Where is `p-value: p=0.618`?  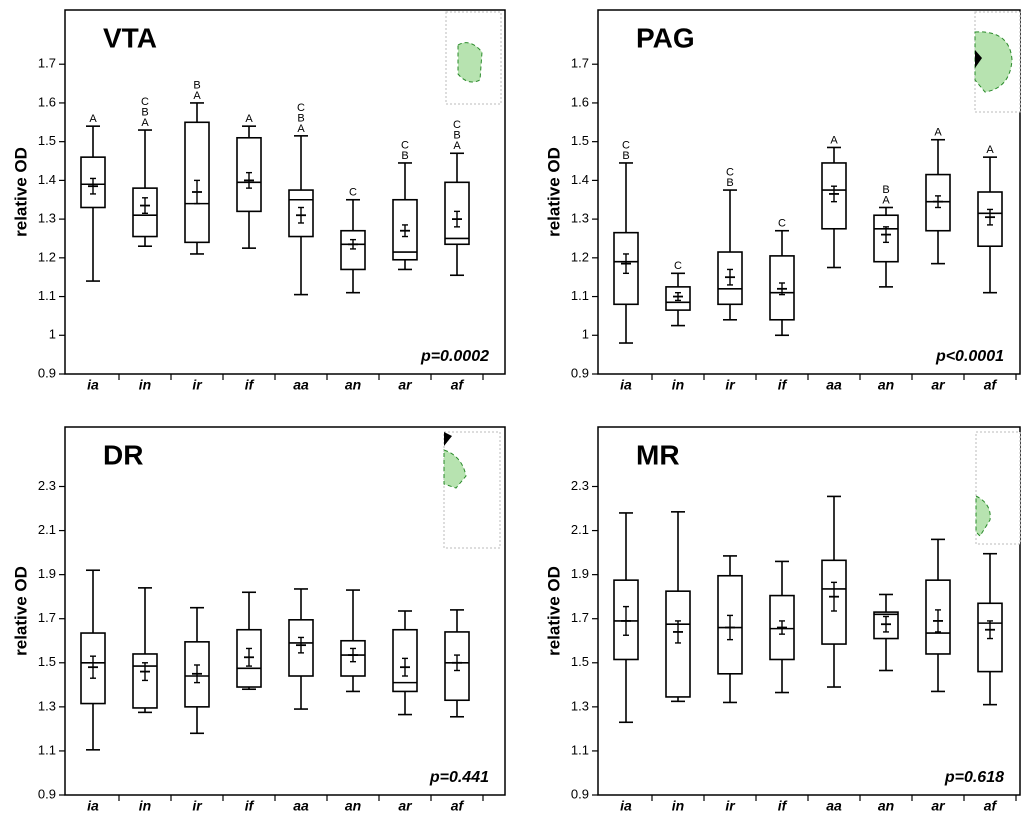 p-value: p=0.618 is located at coordinates (974, 777).